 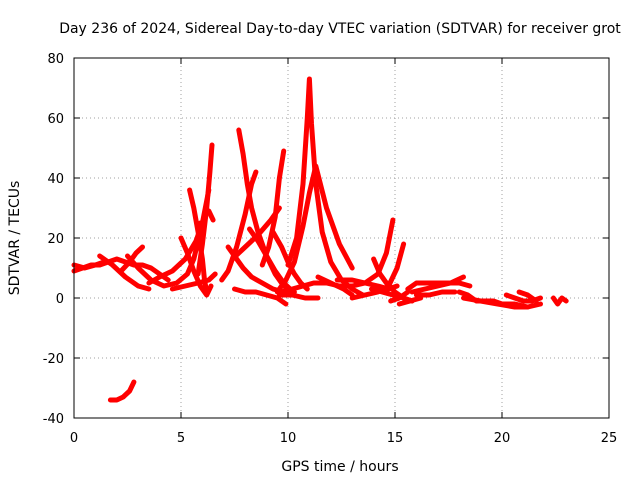 I want to click on series-arc-cc, so click(x=392, y=295).